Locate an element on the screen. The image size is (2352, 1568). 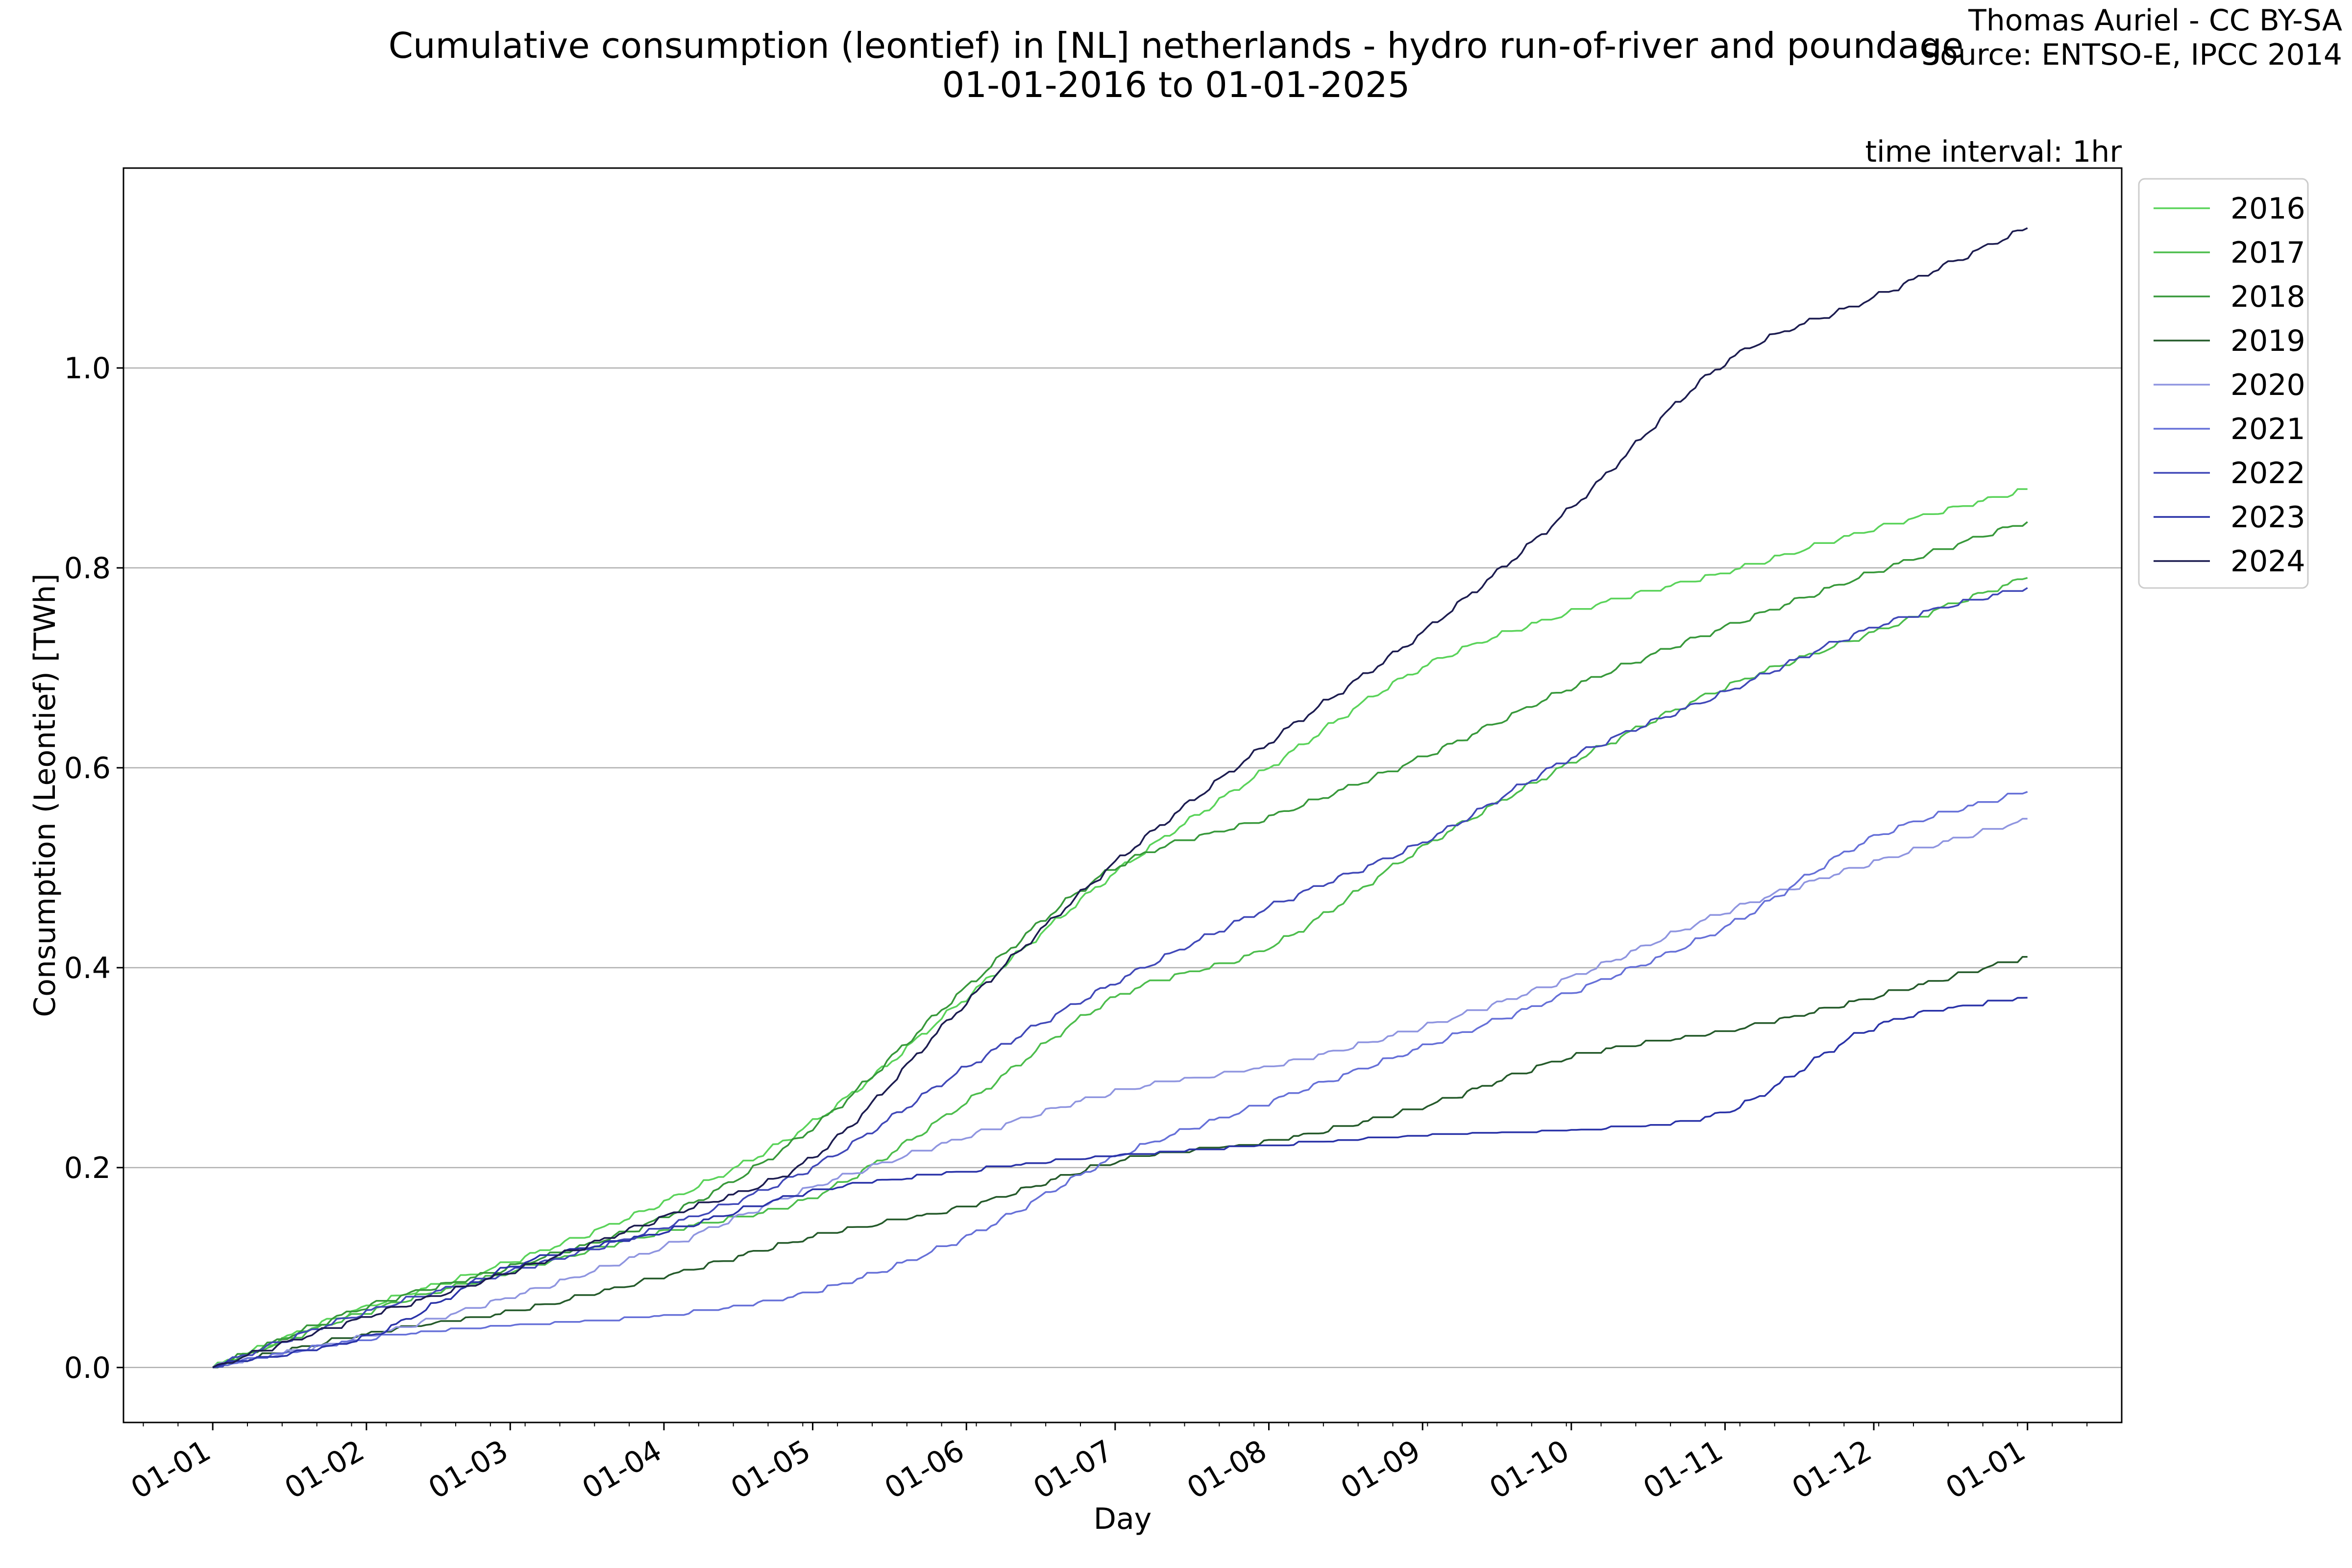
legend-items: 2016 2017 2018 2019 2020 2021 2022 2023 2024 is located at coordinates (2229, 385).